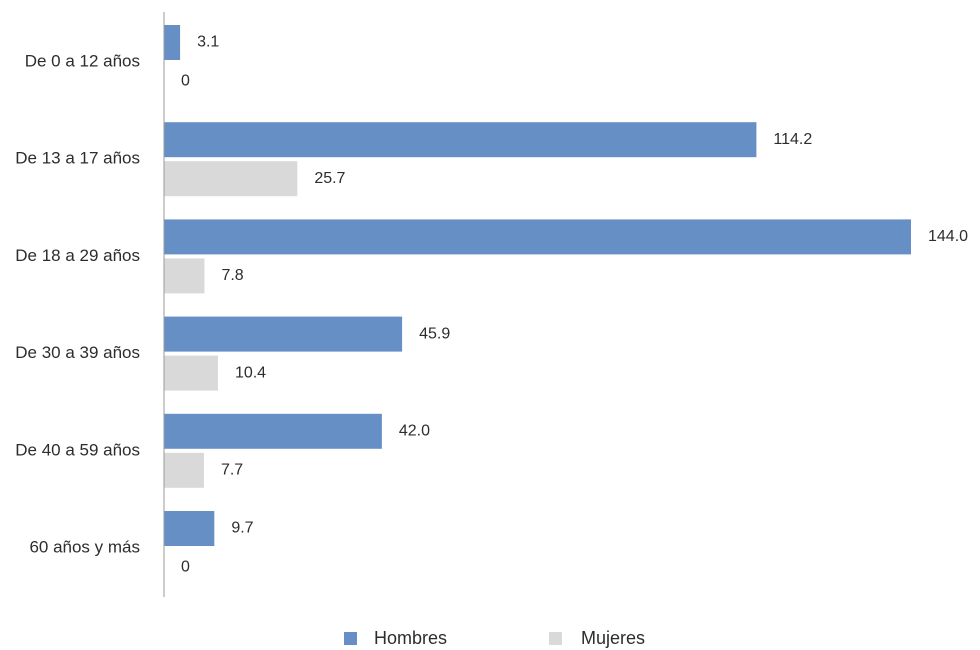 The width and height of the screenshot is (980, 650). I want to click on category-label: De 13 a 17 años, so click(77, 158).